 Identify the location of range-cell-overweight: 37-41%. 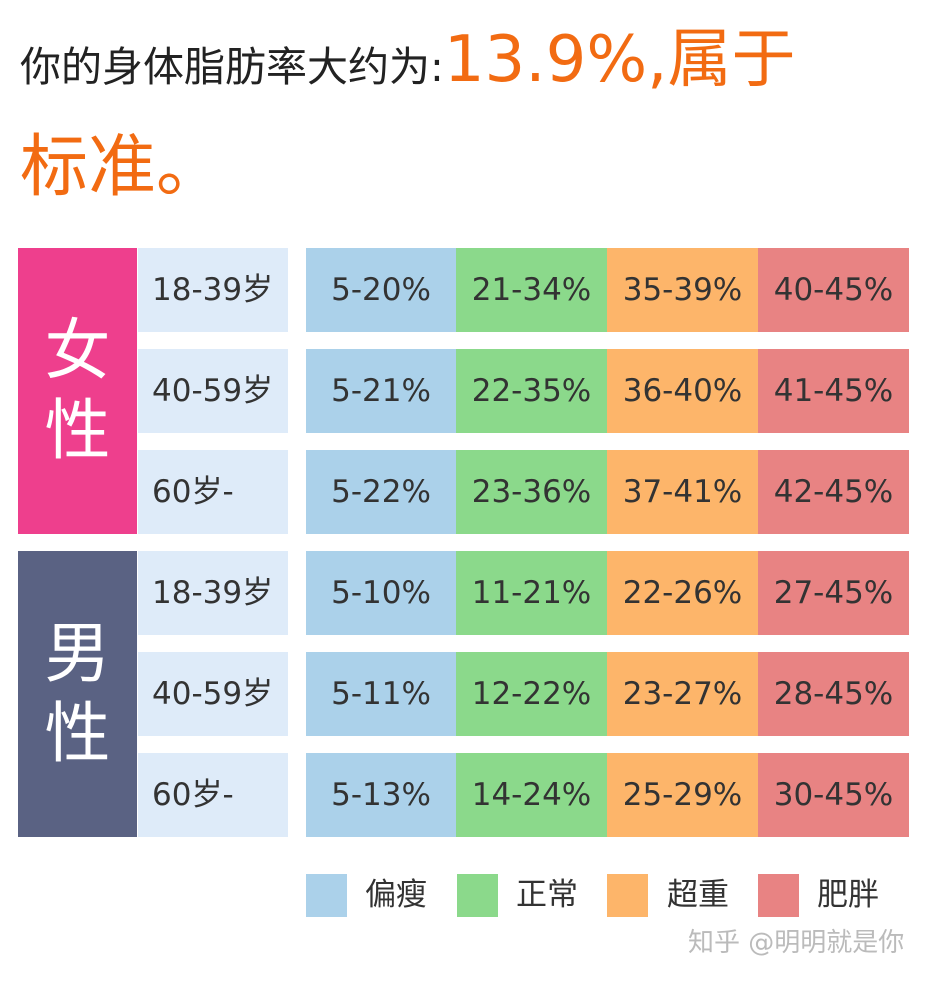
(682, 492).